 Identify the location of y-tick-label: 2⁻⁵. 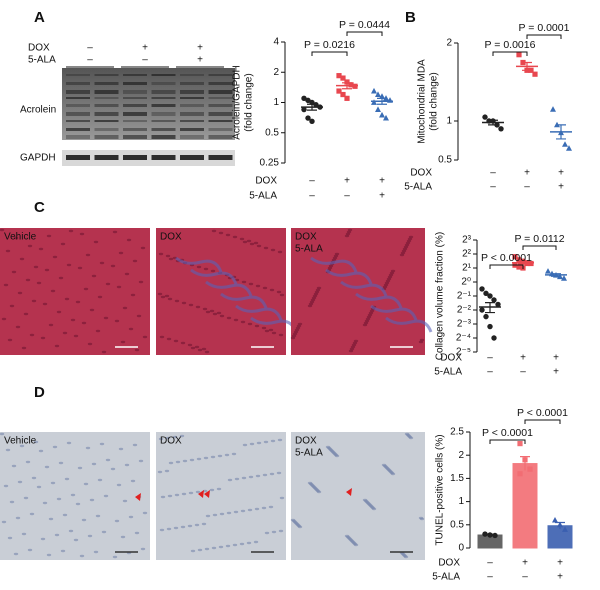
(463, 352).